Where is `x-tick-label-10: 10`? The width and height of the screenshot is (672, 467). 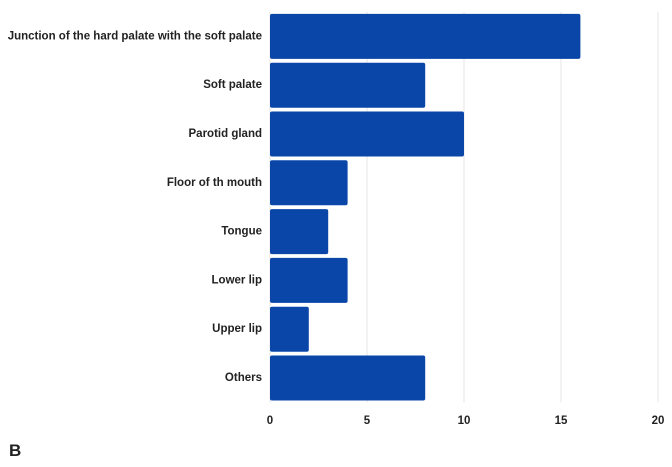 x-tick-label-10: 10 is located at coordinates (464, 421).